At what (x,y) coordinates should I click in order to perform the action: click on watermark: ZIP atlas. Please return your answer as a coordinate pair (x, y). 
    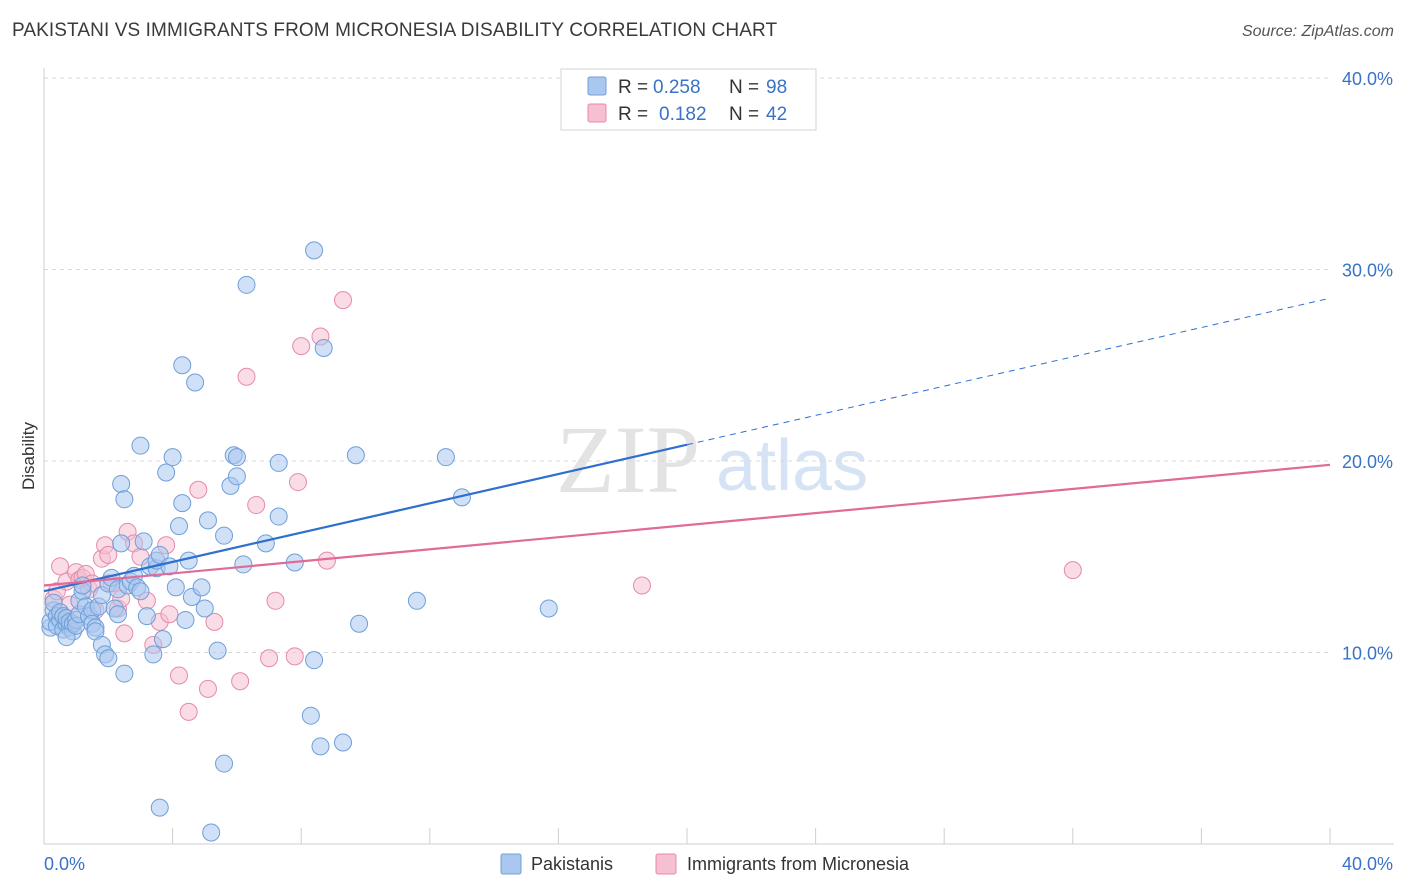
    Looking at the image, I should click on (712, 459).